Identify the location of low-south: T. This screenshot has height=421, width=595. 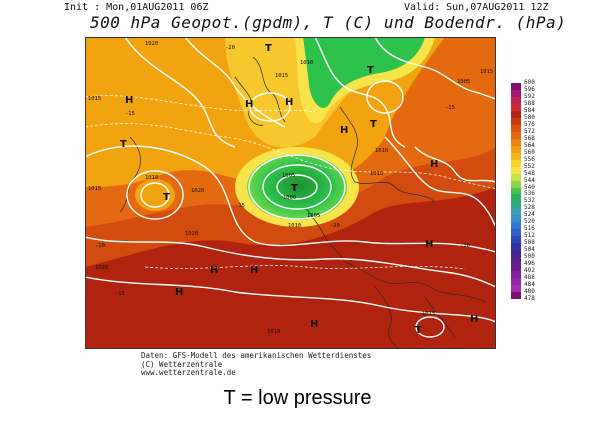
(418, 330).